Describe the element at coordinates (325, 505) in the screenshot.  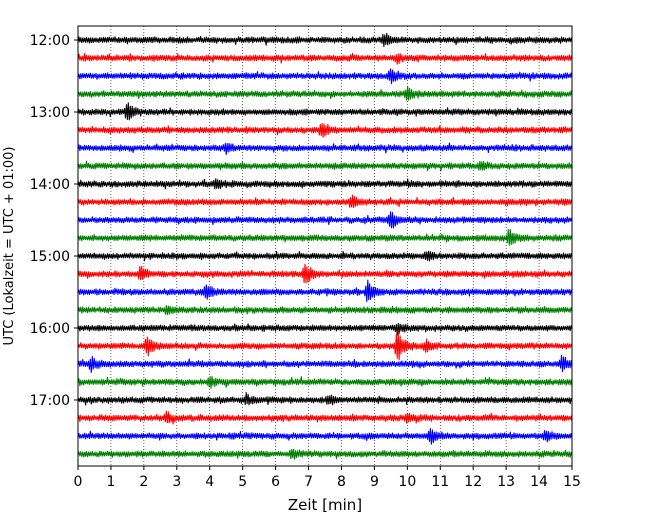
I see `x-axis-label: Zeit [min]` at that location.